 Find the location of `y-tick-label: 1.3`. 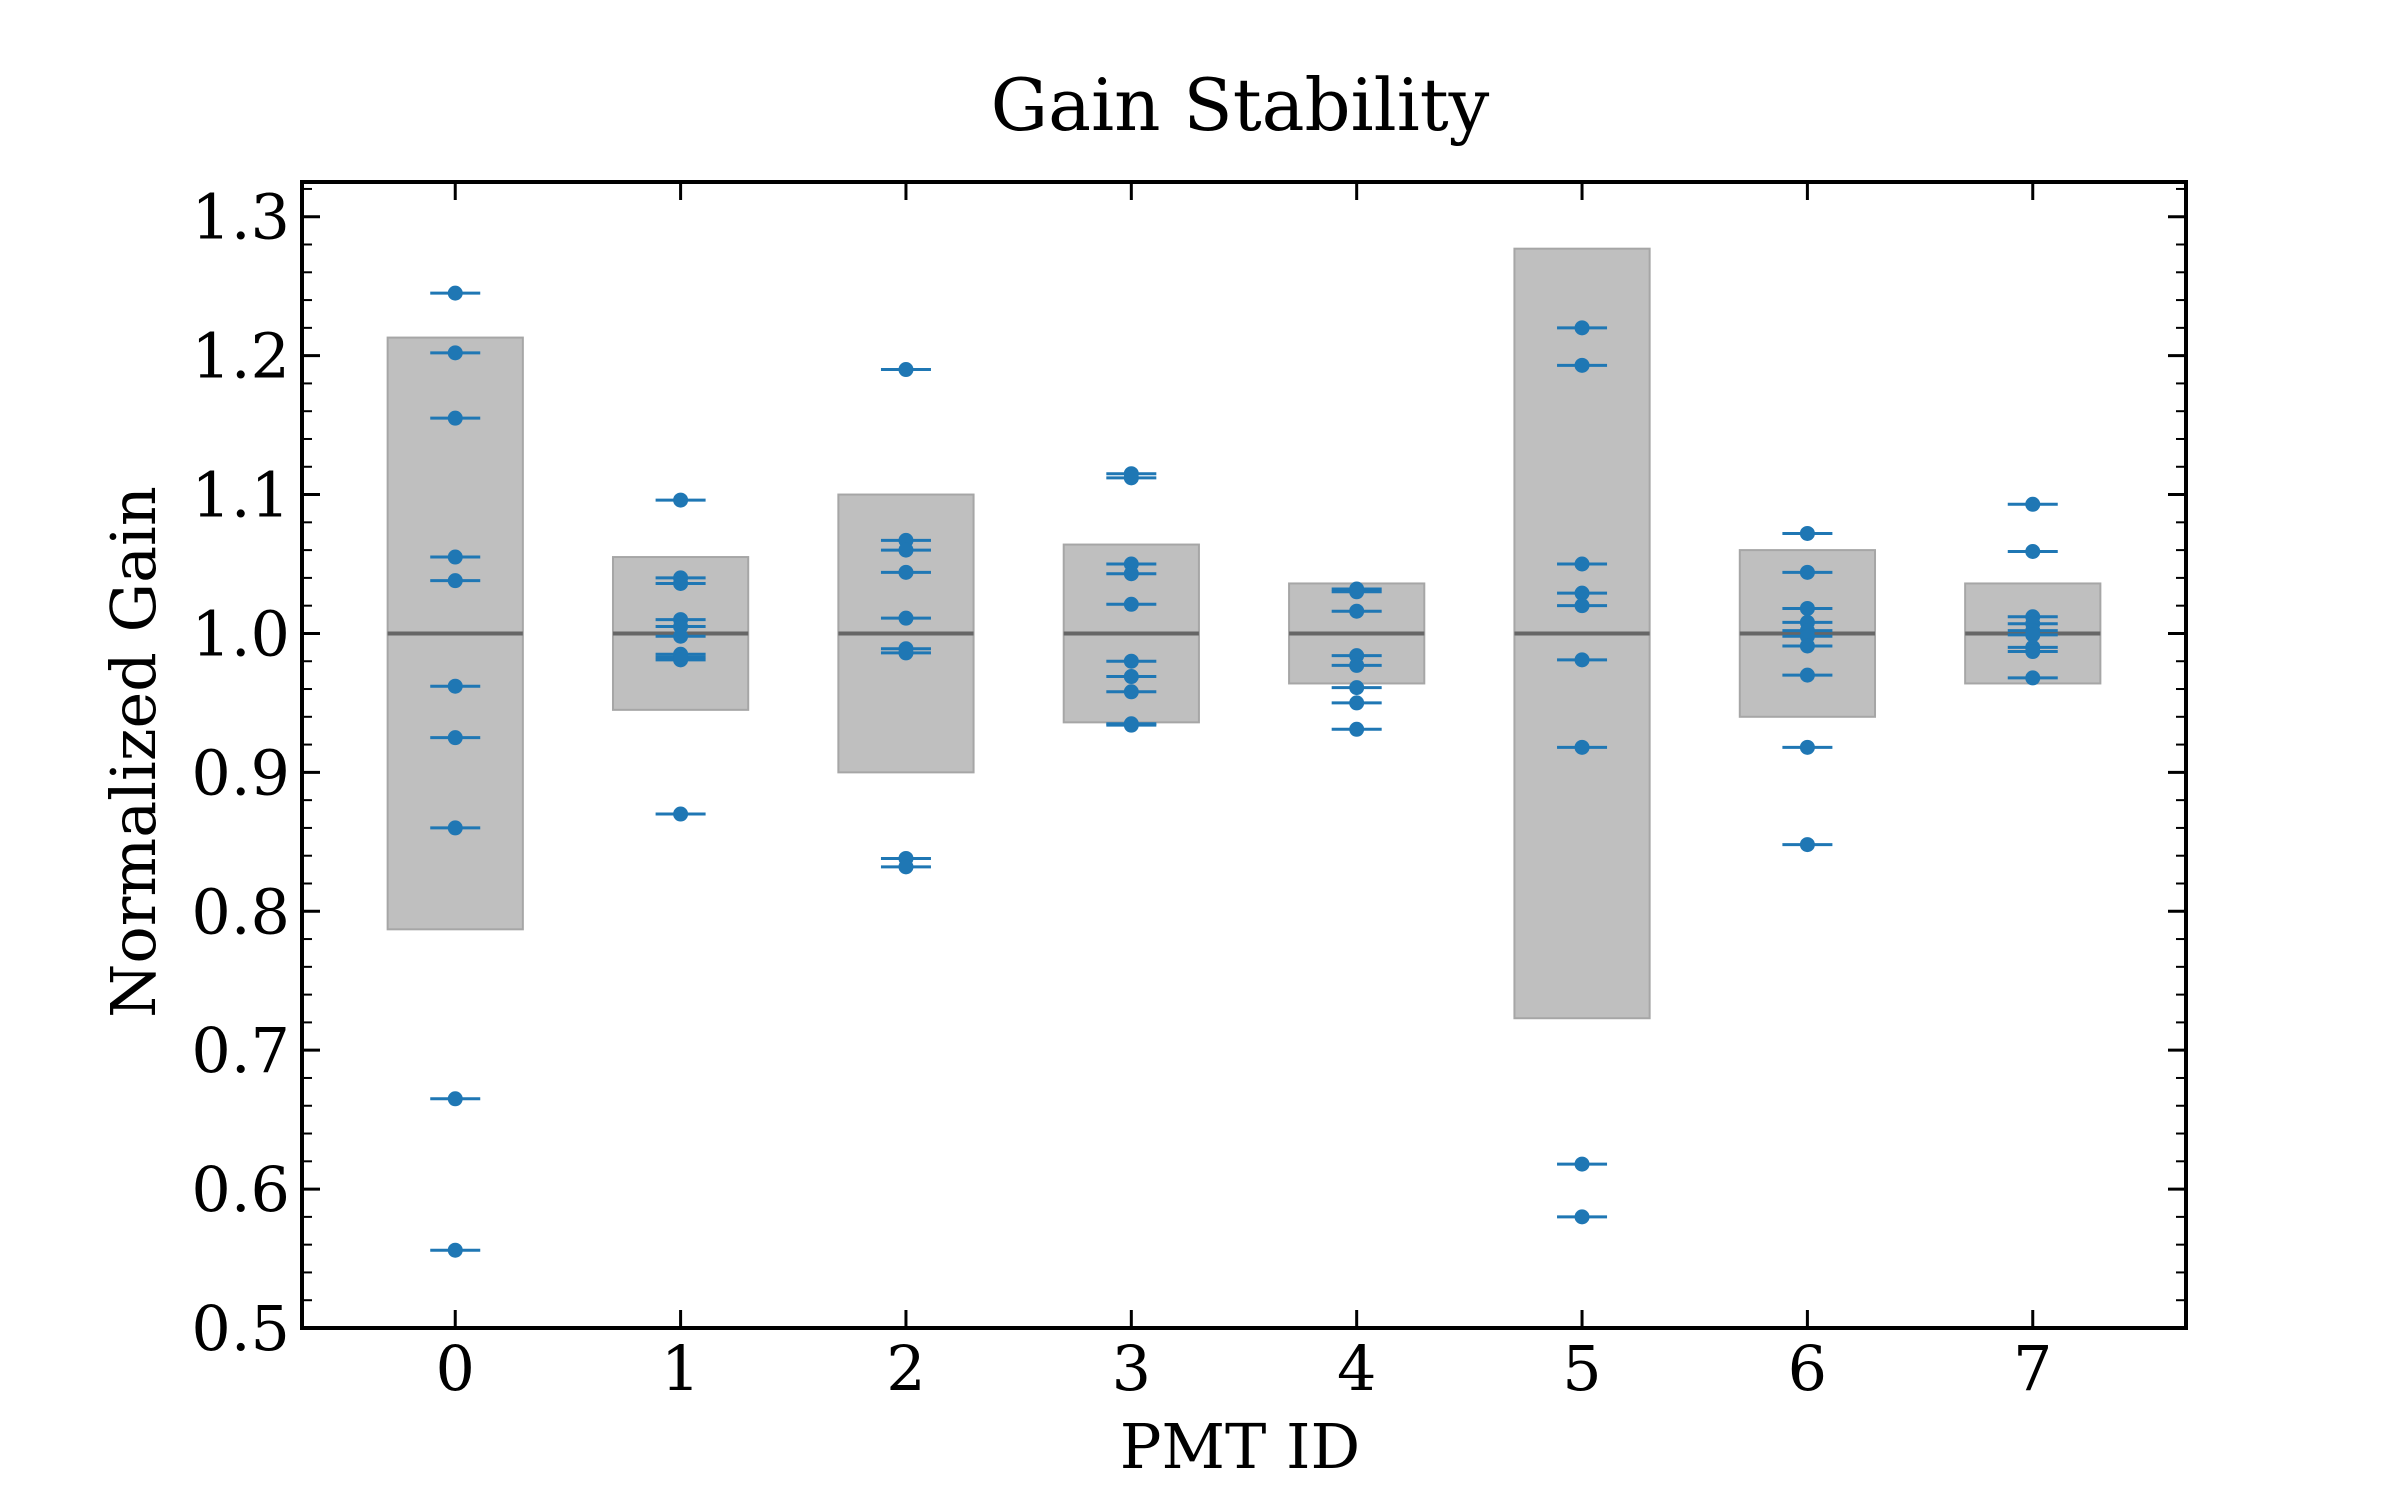

y-tick-label: 1.3 is located at coordinates (240, 217).